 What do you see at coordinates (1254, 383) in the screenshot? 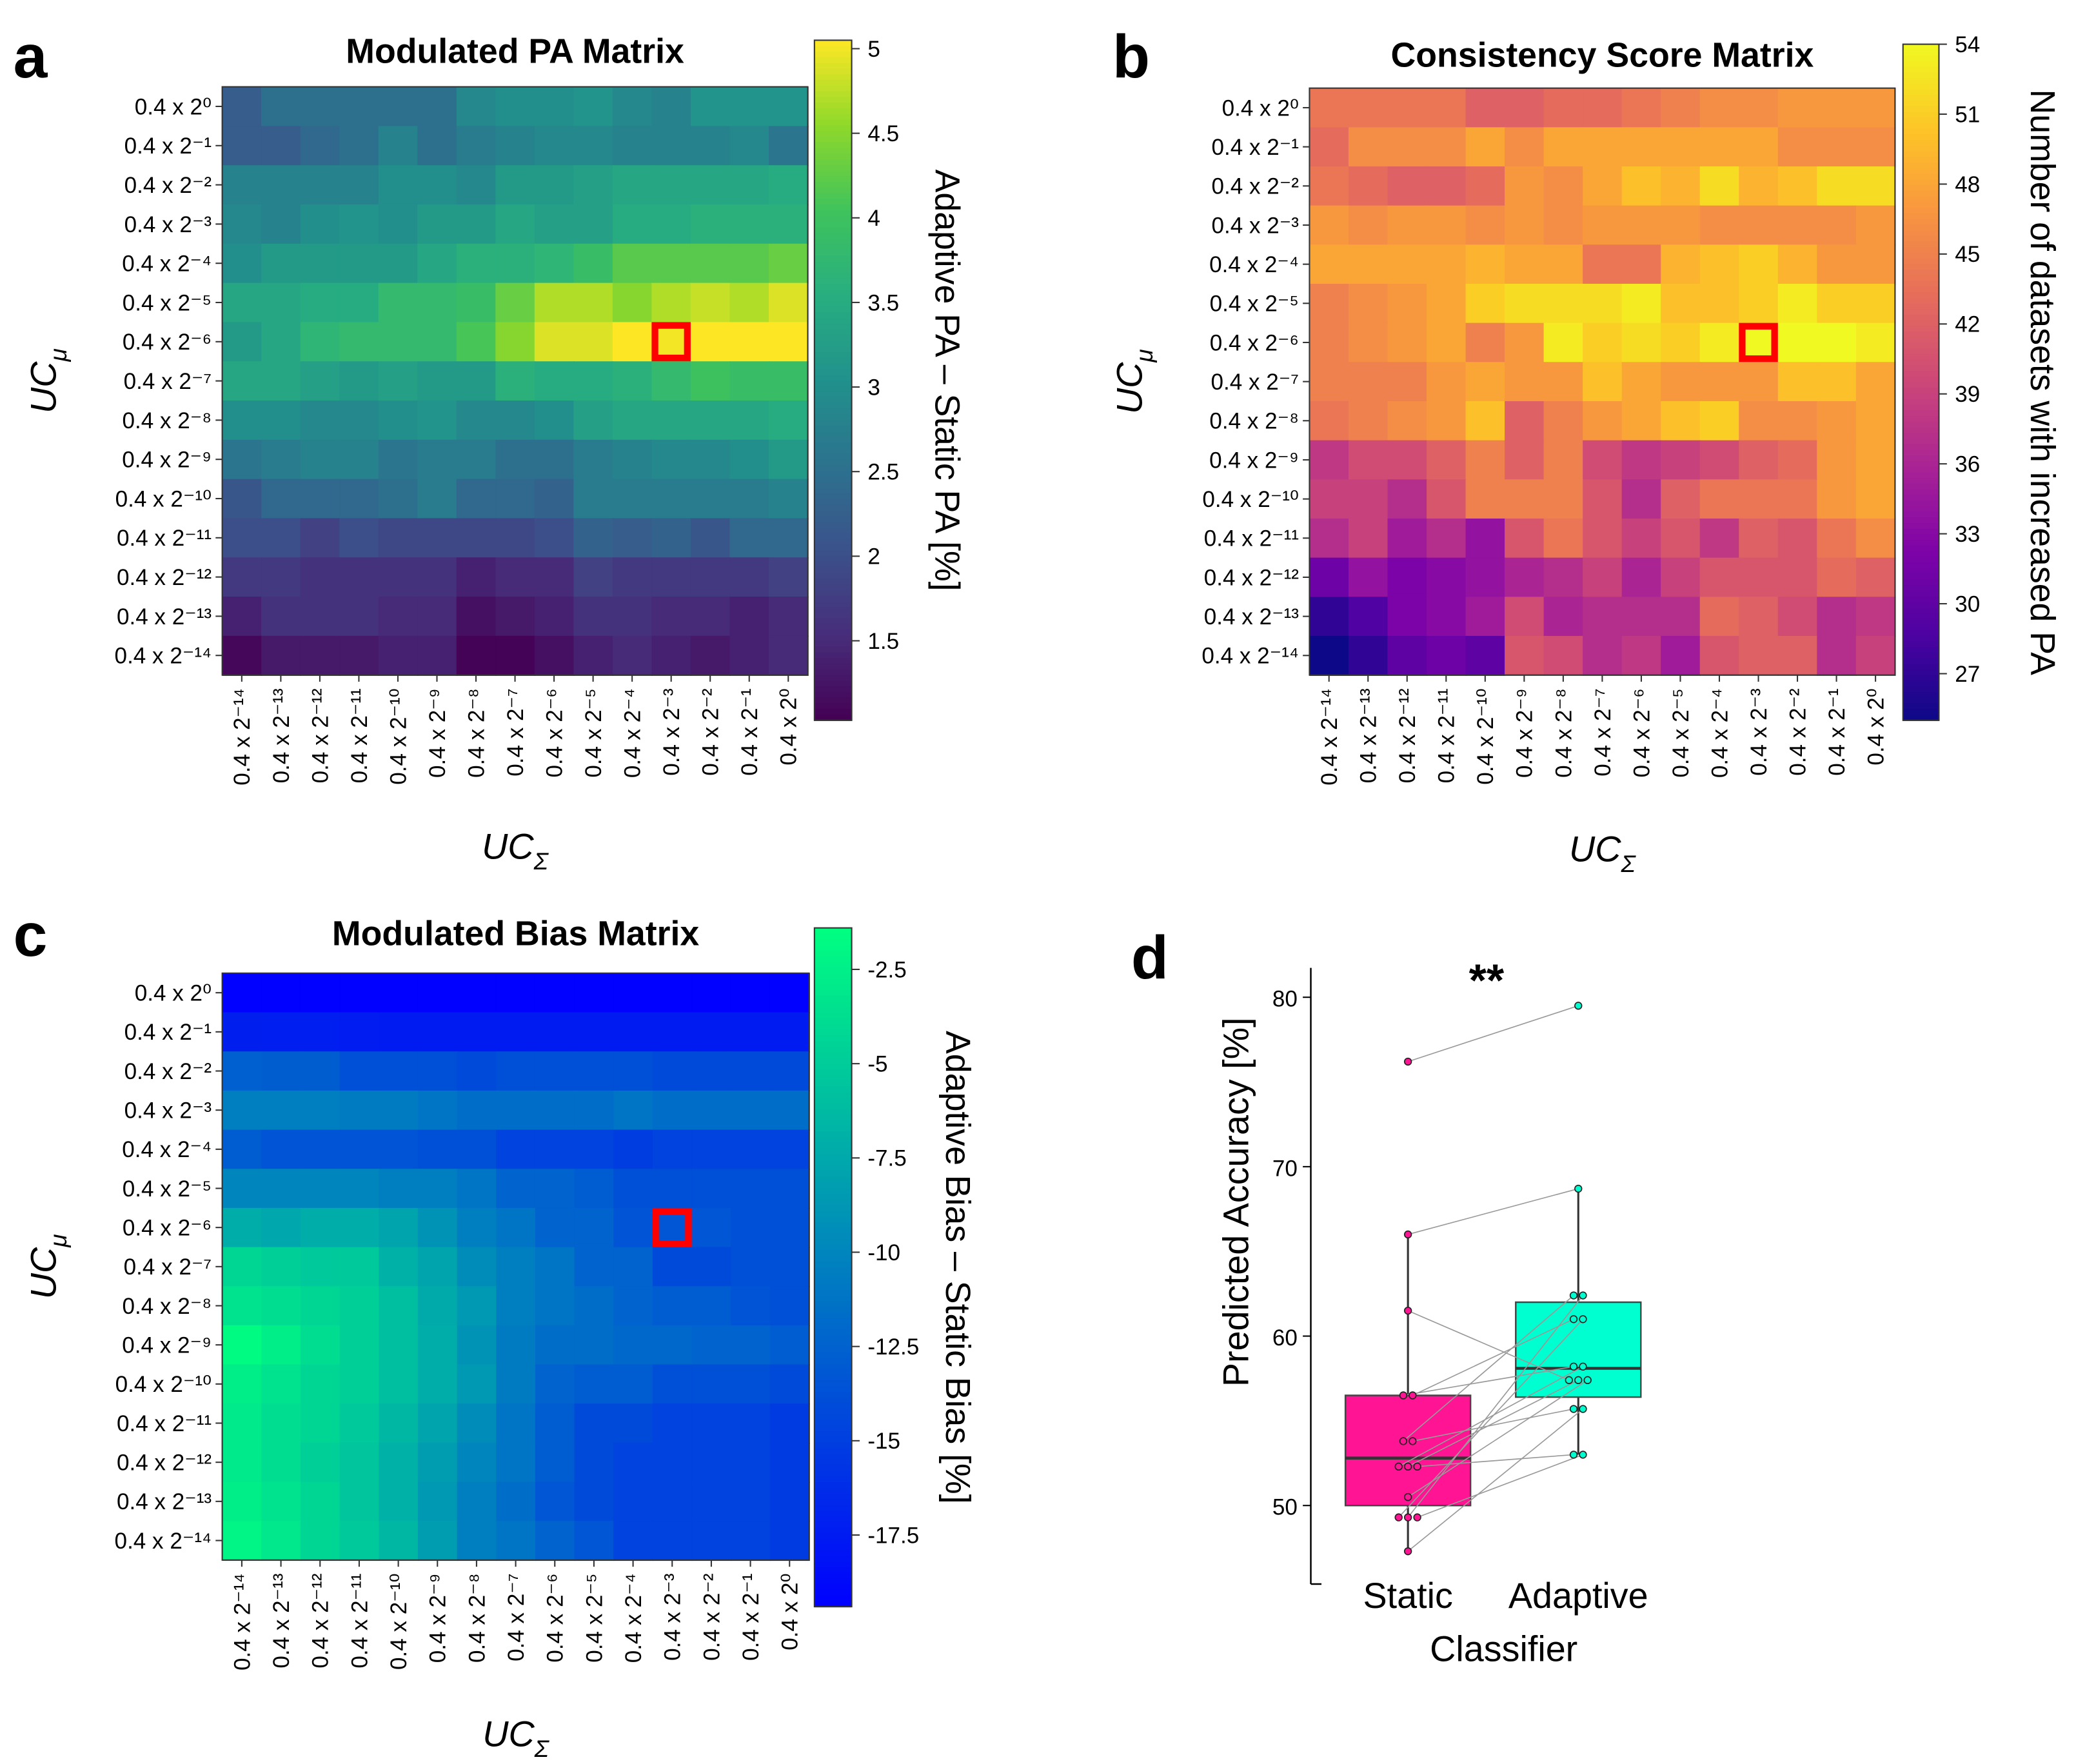
I see `y-tick-label: 0.4 x 2⁻⁷` at bounding box center [1254, 383].